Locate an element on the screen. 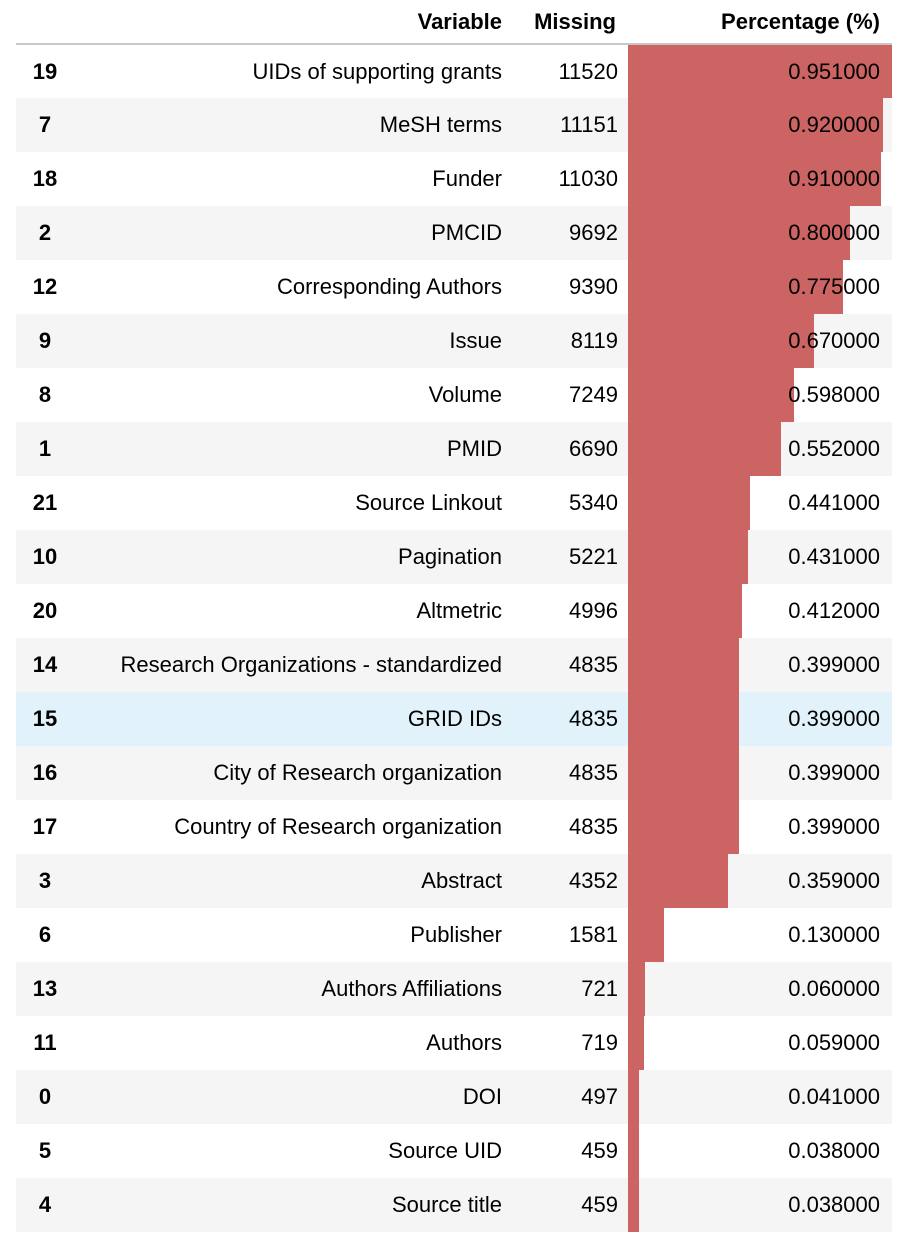  row-index: 20 is located at coordinates (45, 610).